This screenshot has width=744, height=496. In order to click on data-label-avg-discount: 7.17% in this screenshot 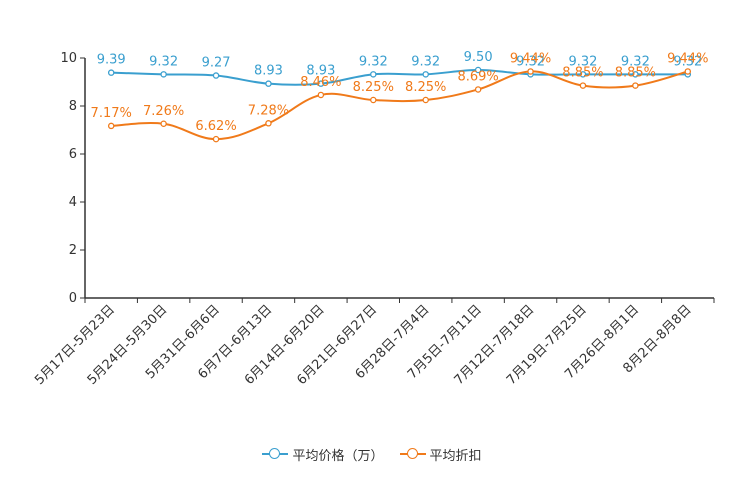, I will do `click(111, 113)`.